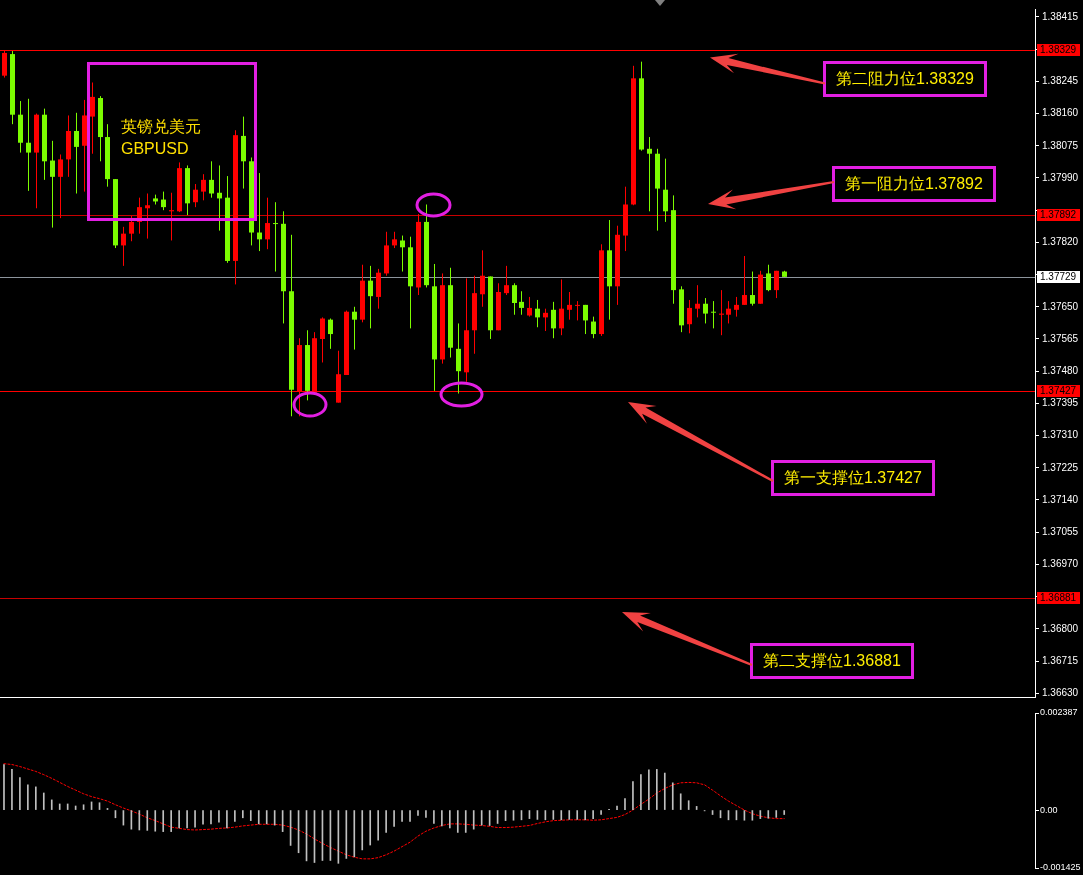  I want to click on text: GBPUSD, so click(155, 149).